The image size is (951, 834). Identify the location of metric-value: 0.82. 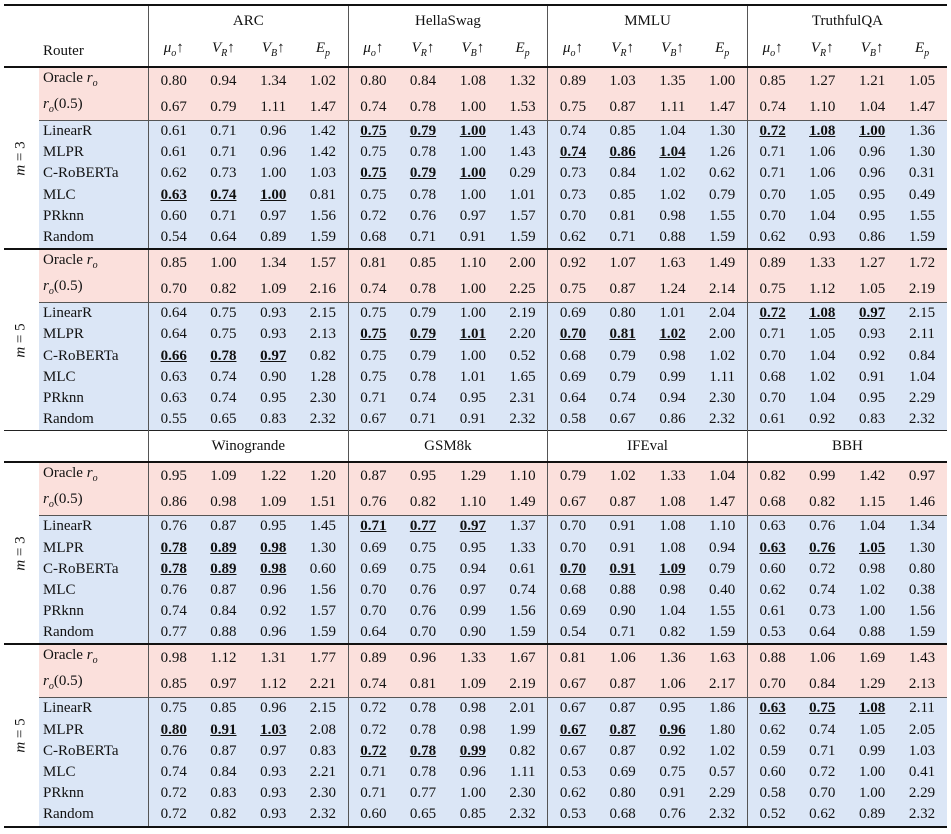
(522, 751).